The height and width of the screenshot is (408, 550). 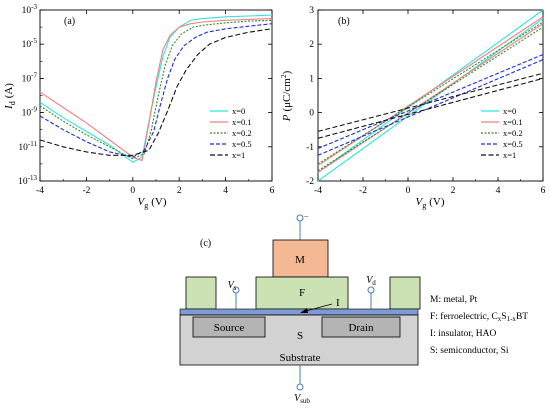 I want to click on legend-f-post: BT, so click(x=522, y=317).